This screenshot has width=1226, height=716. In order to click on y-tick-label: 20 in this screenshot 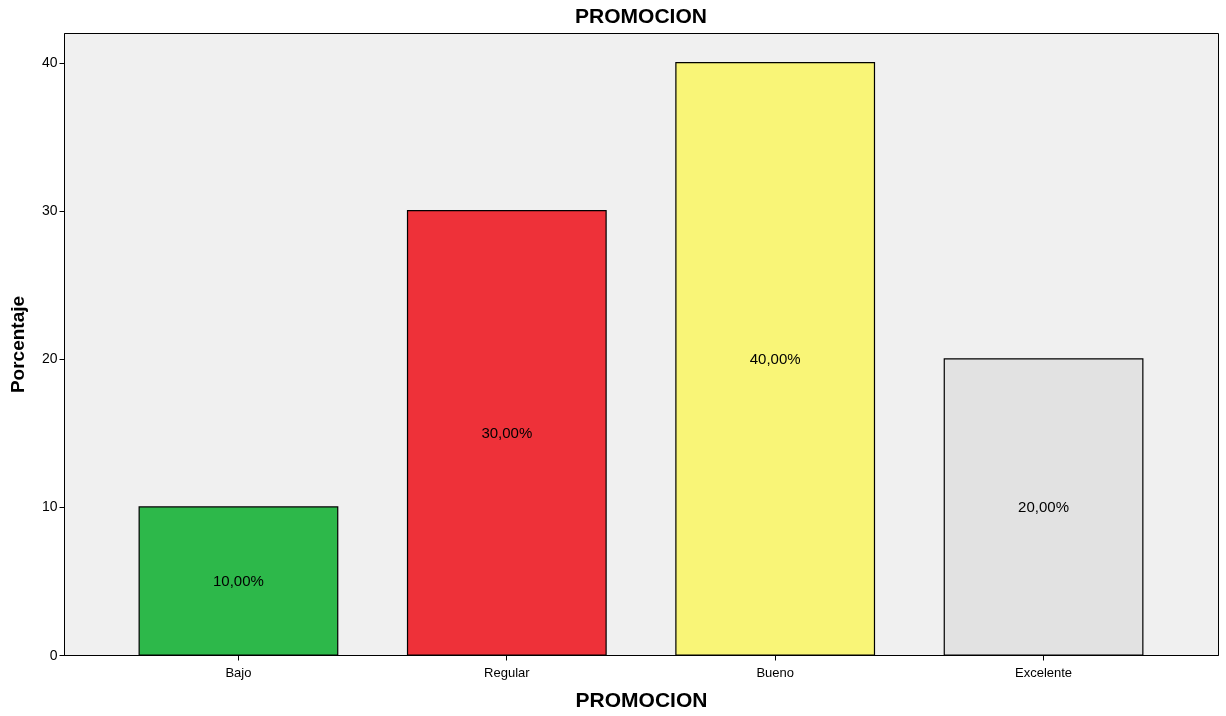, I will do `click(49, 358)`.